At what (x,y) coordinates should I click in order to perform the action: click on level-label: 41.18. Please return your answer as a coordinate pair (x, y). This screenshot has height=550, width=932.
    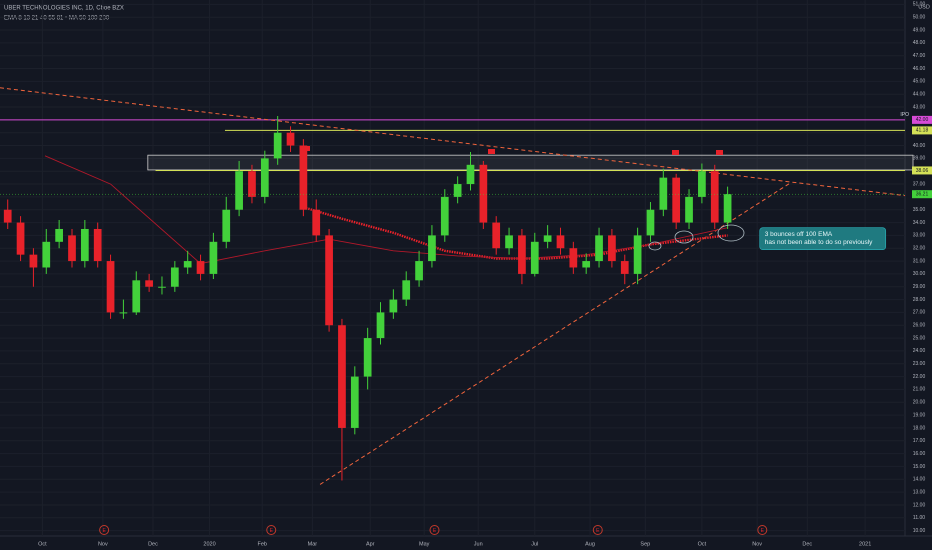
    Looking at the image, I should click on (922, 131).